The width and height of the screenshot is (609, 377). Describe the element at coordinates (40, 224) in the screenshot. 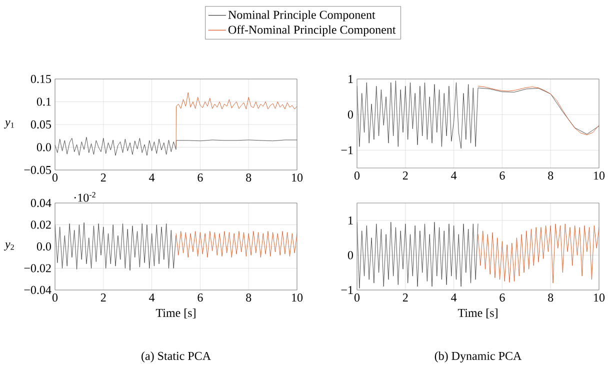

I see `y-tick-label: 0.02` at that location.